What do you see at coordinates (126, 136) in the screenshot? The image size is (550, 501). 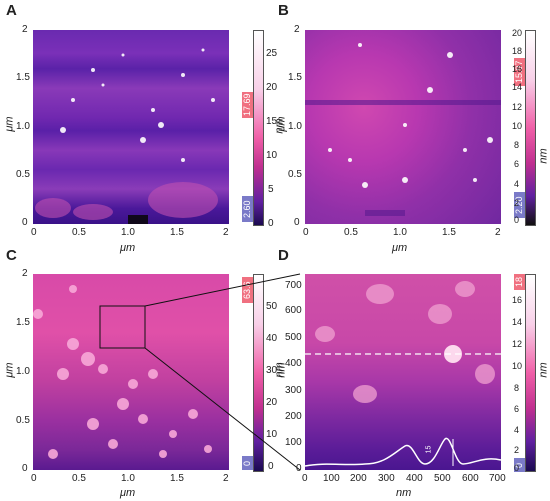 I see `afm-texture-a` at bounding box center [126, 136].